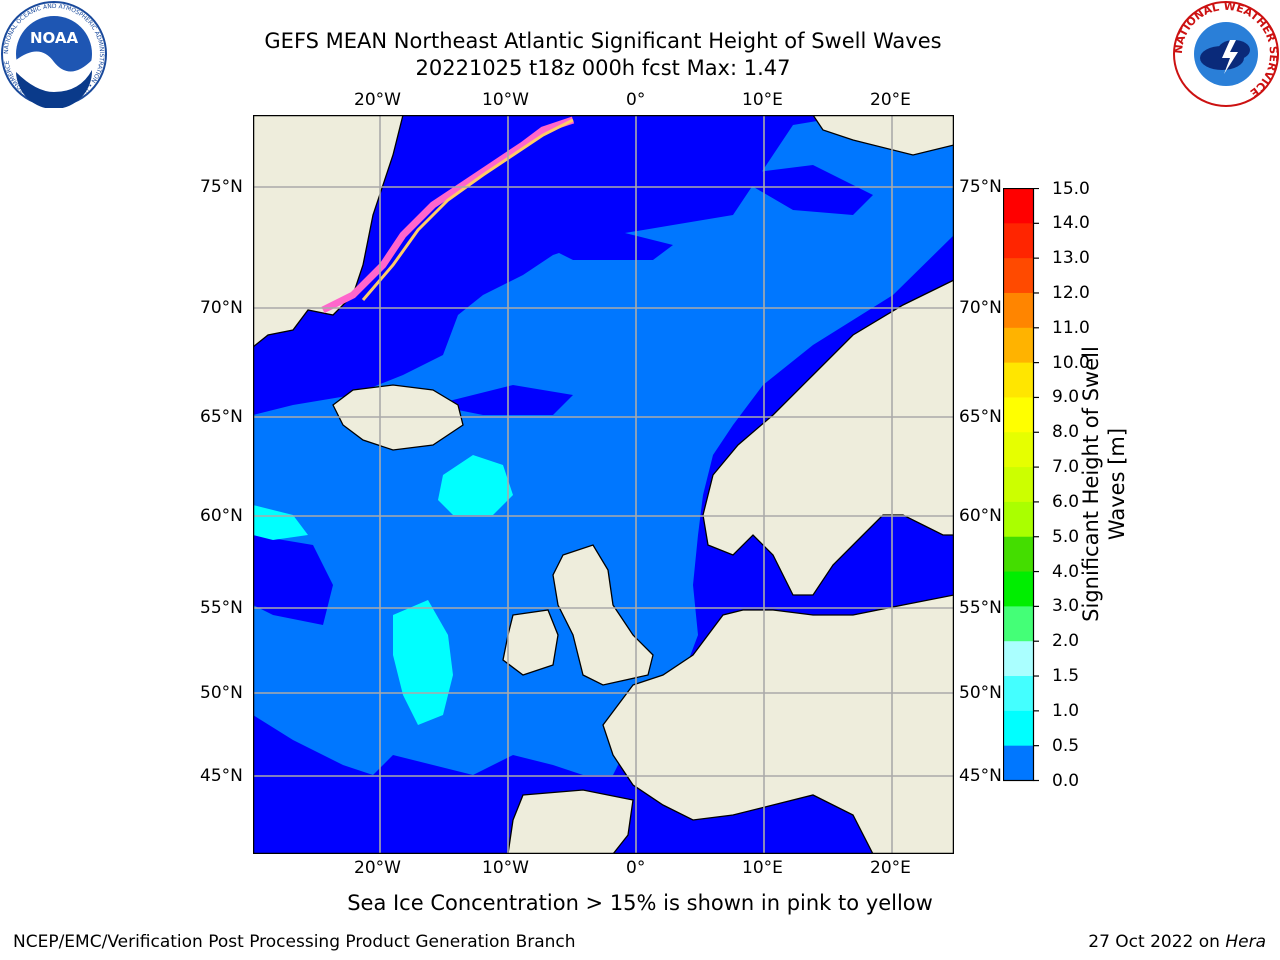 This screenshot has width=1280, height=960. Describe the element at coordinates (980, 608) in the screenshot. I see `lat-label-right-55n: 55°N` at that location.